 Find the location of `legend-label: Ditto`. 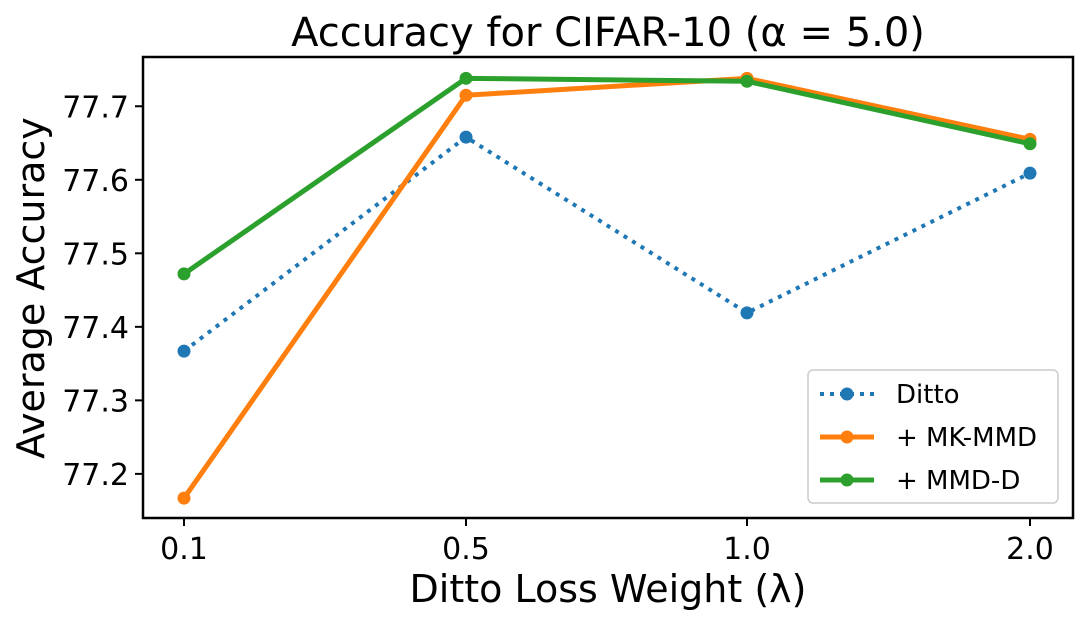

legend-label: Ditto is located at coordinates (928, 395).